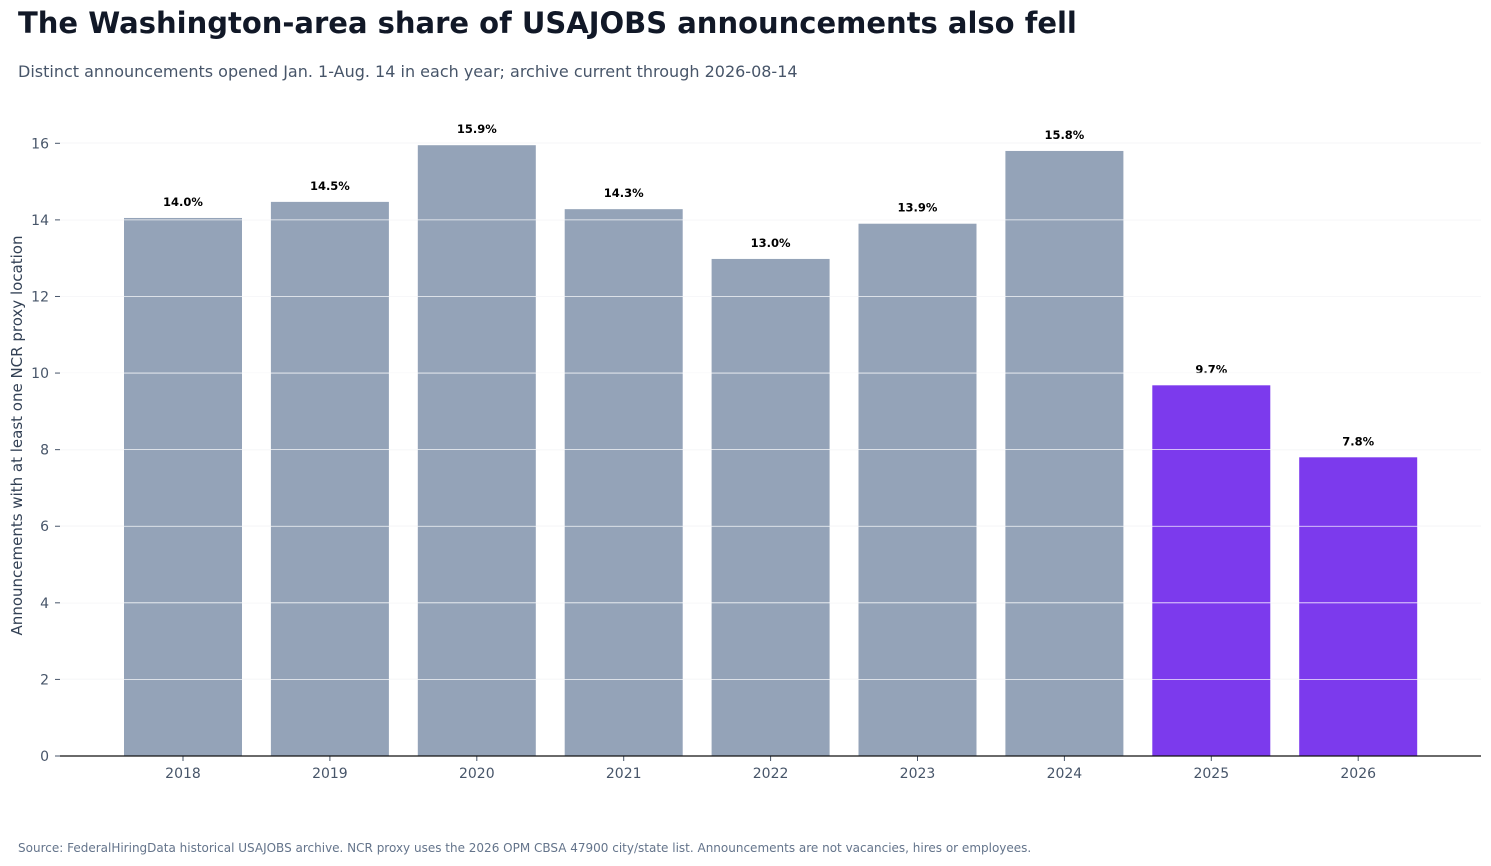  What do you see at coordinates (1064, 453) in the screenshot?
I see `bar-2024` at bounding box center [1064, 453].